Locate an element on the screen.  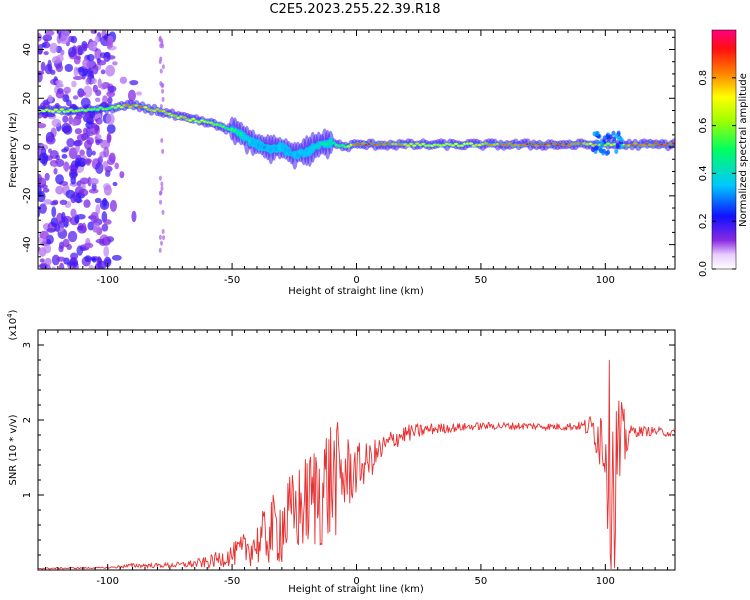
y-tick-label: 40 is located at coordinates (27, 49).